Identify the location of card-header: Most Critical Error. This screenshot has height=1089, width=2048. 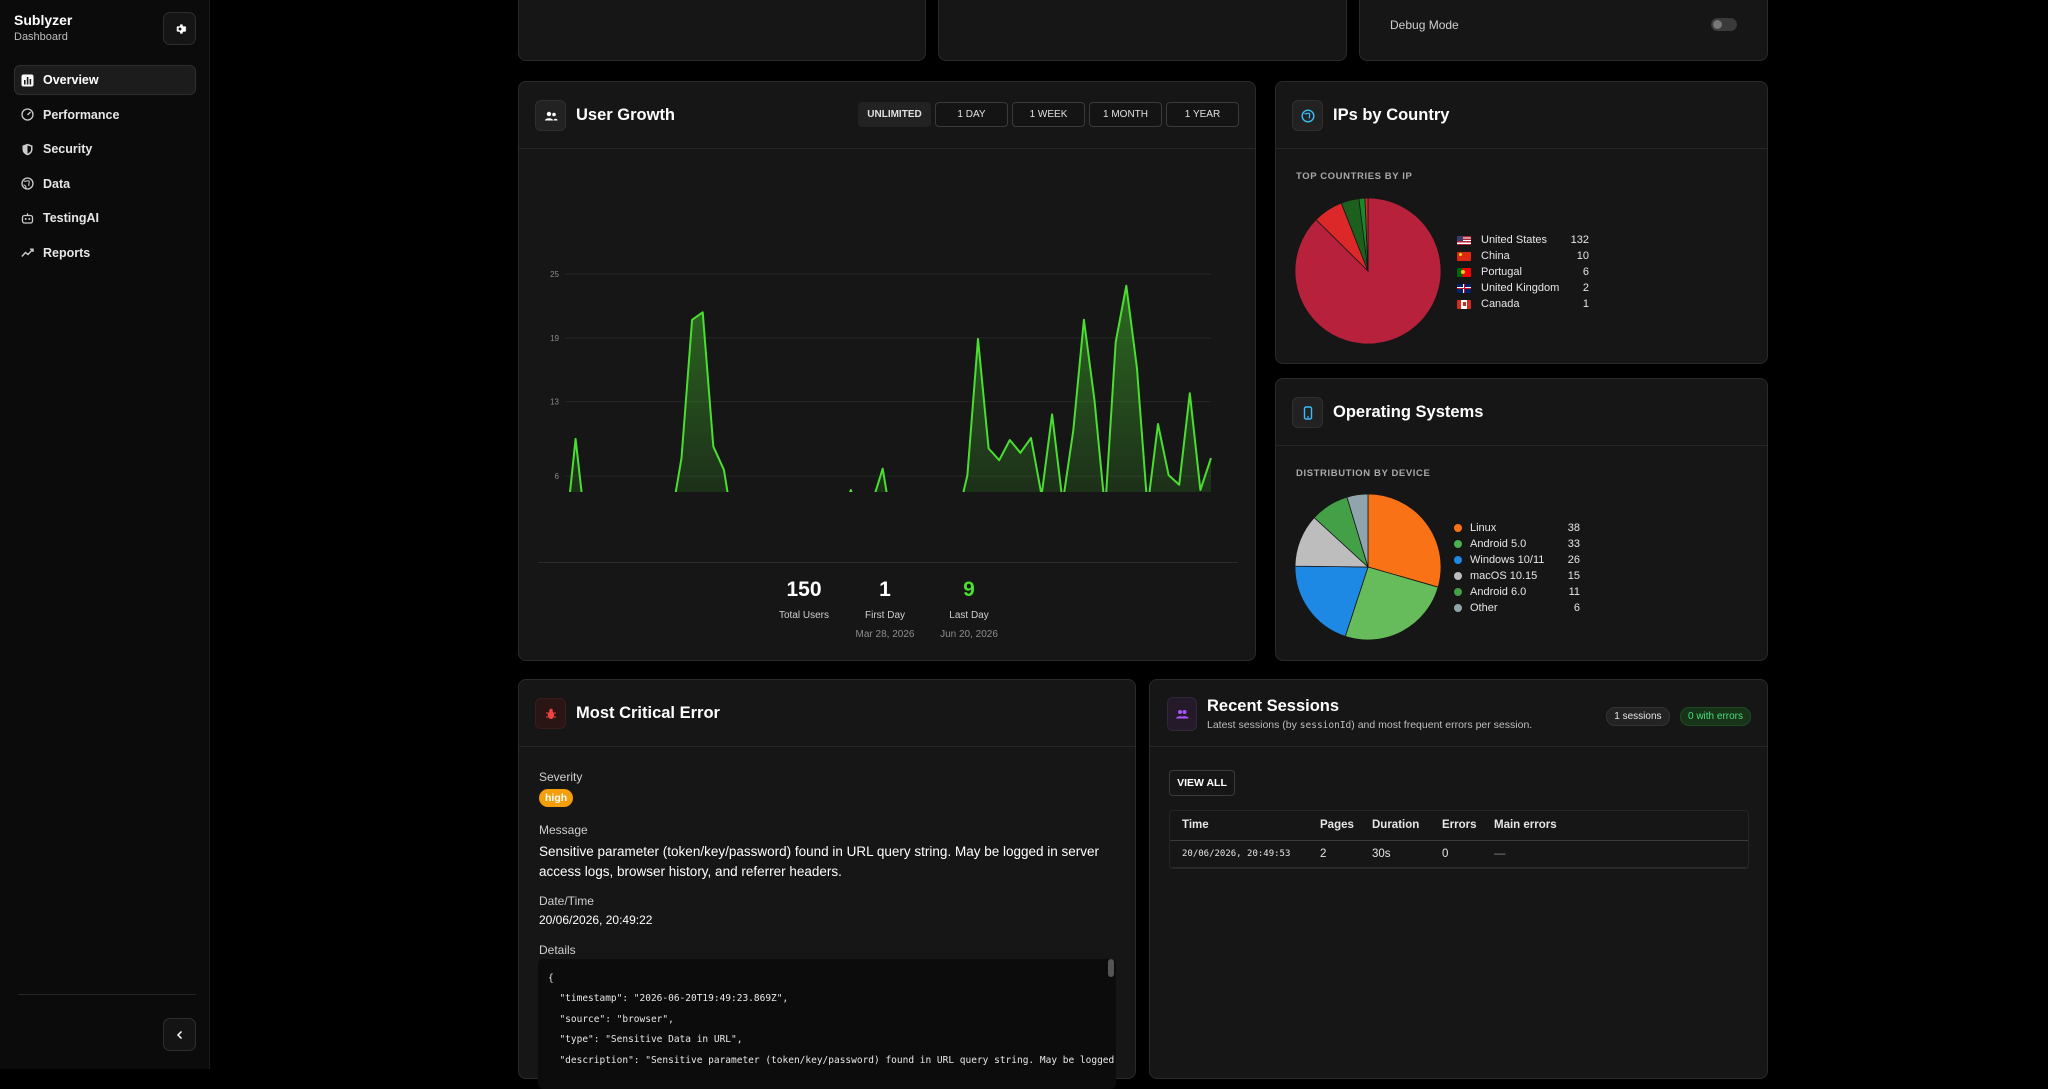
(827, 713).